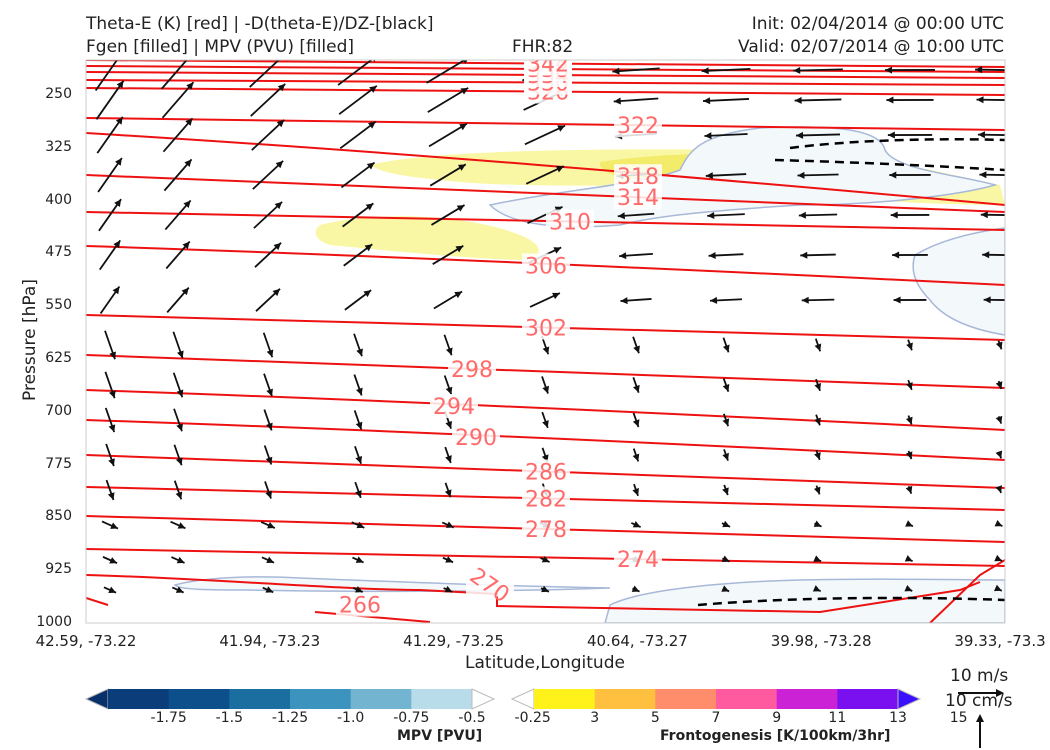 This screenshot has height=750, width=1050. What do you see at coordinates (837, 718) in the screenshot?
I see `colorbar-tick-label: 11` at bounding box center [837, 718].